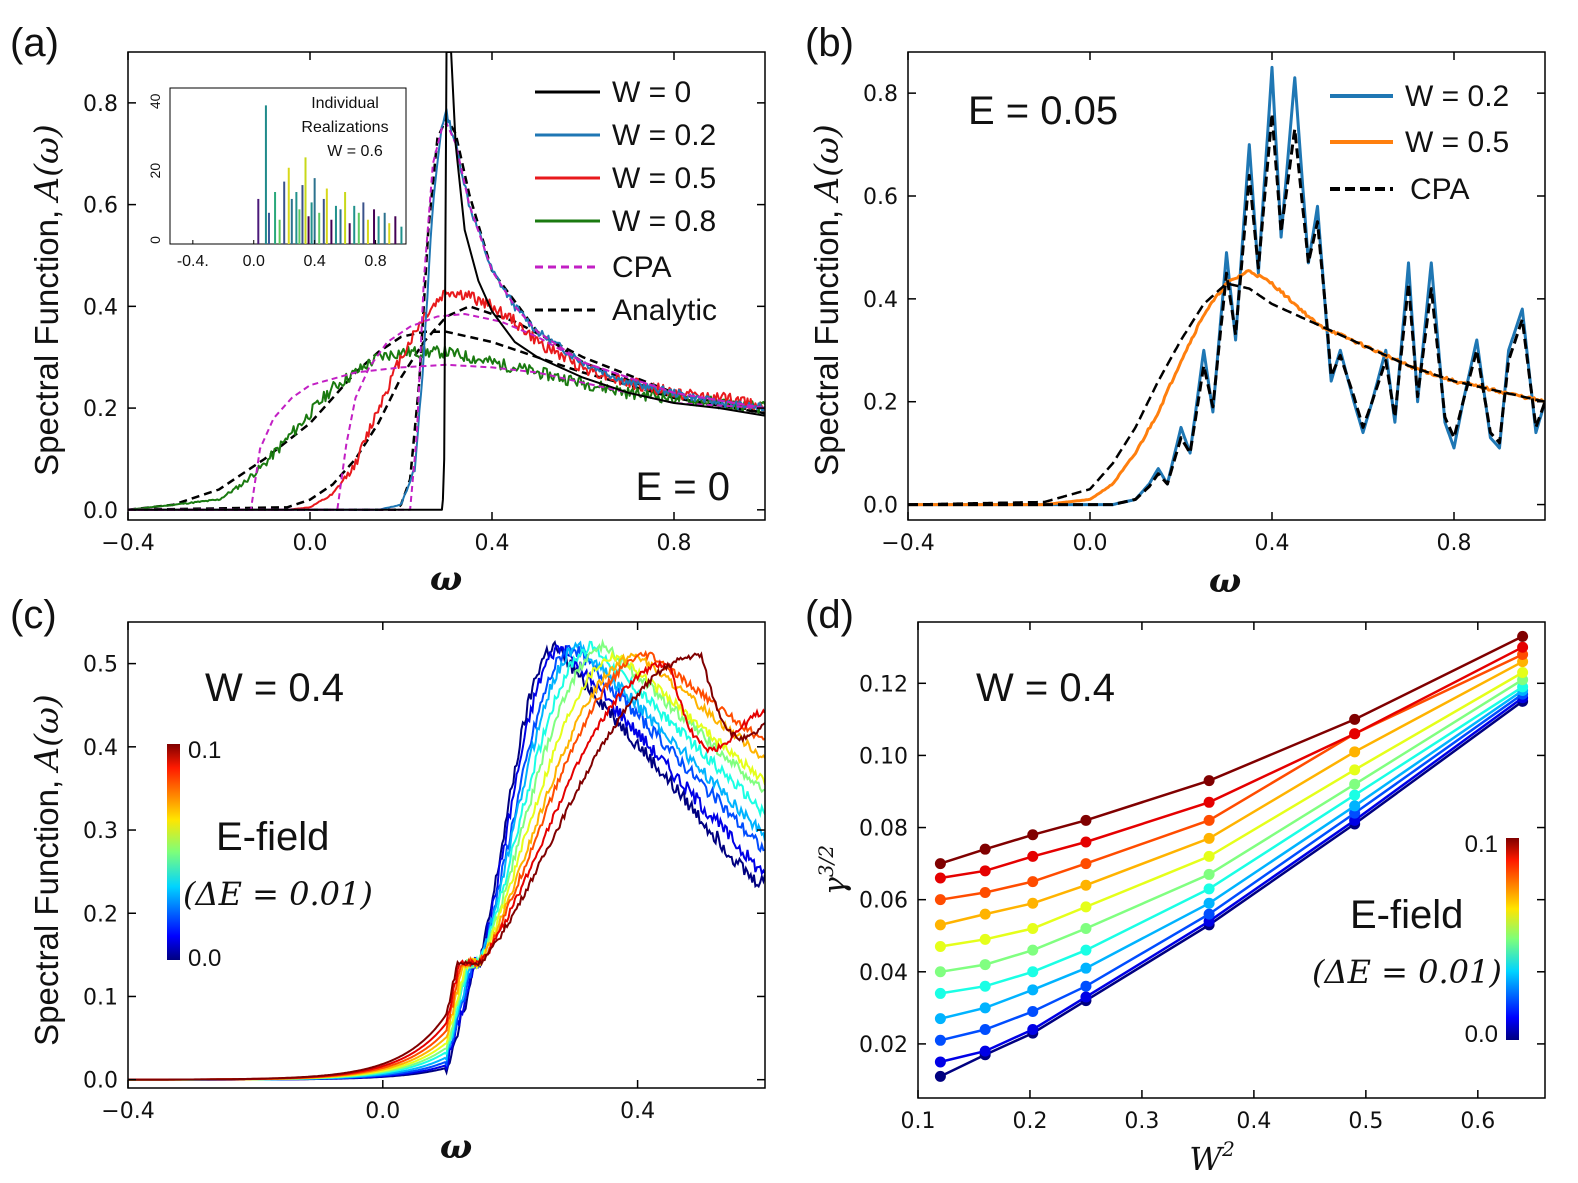  Describe the element at coordinates (682, 487) in the screenshot. I see `panel-a-annotation: E = 0` at that location.